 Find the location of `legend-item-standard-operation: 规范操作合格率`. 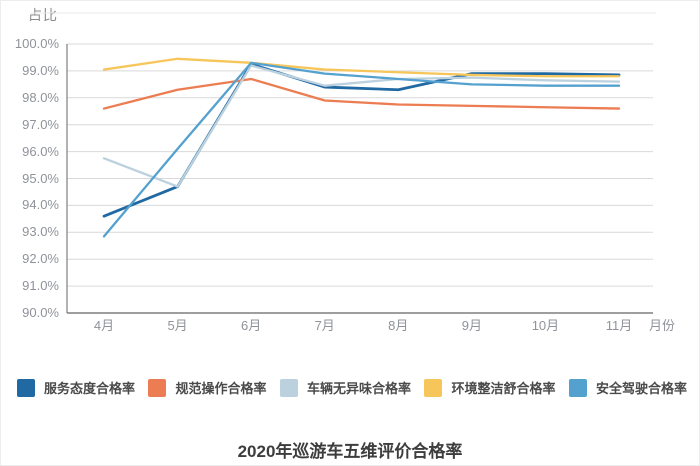

legend-item-standard-operation: 规范操作合格率 is located at coordinates (207, 387).